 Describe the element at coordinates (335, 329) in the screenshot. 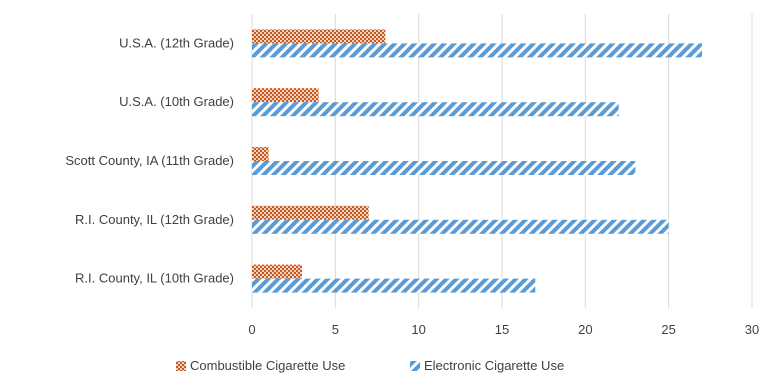

I see `x-tick-label: 5` at that location.